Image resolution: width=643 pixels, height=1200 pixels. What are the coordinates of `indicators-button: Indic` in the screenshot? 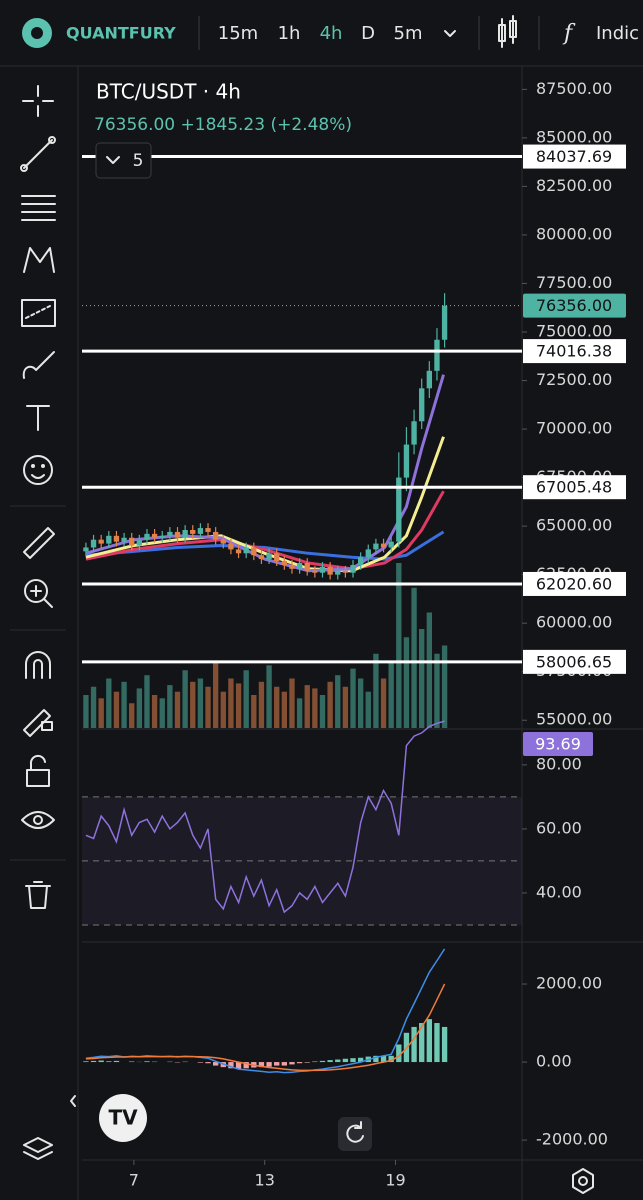 It's located at (617, 33).